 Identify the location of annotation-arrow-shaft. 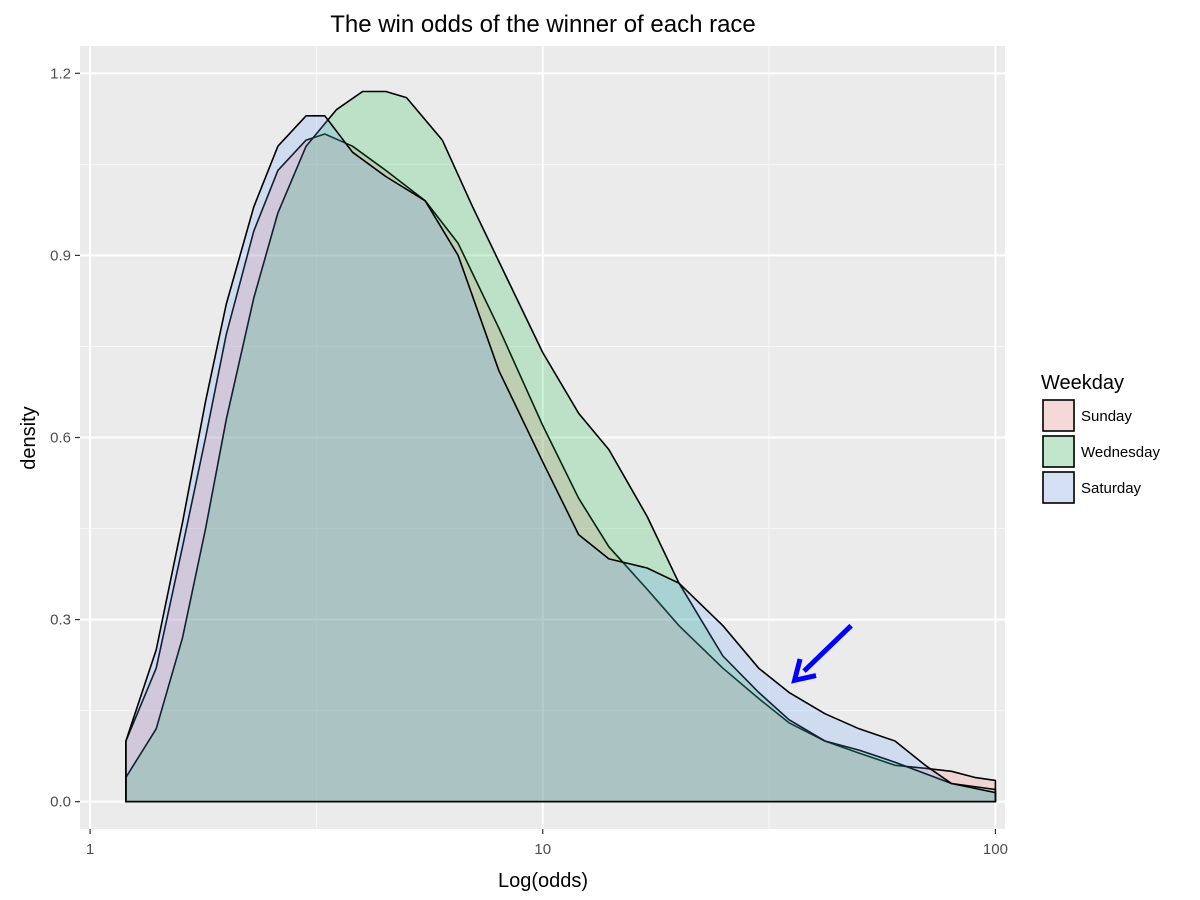
(827, 648).